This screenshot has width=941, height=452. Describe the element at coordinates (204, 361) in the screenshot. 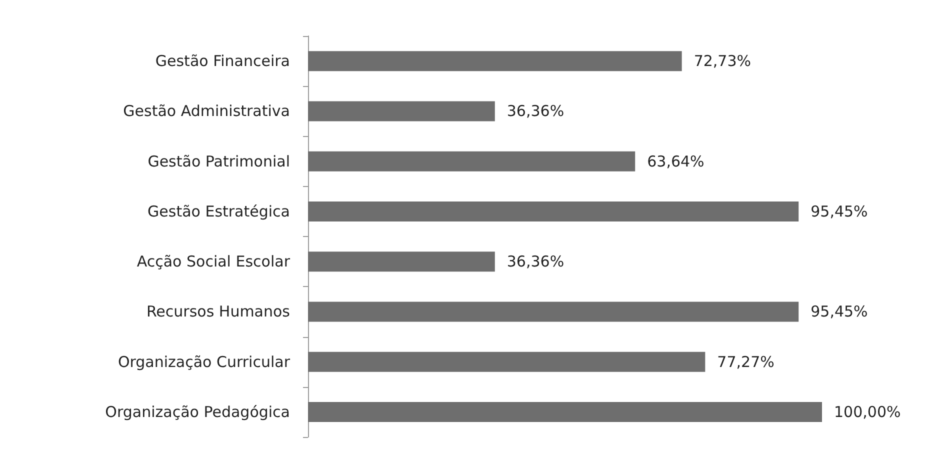

I see `y-tick-label: Organização Curricular` at that location.